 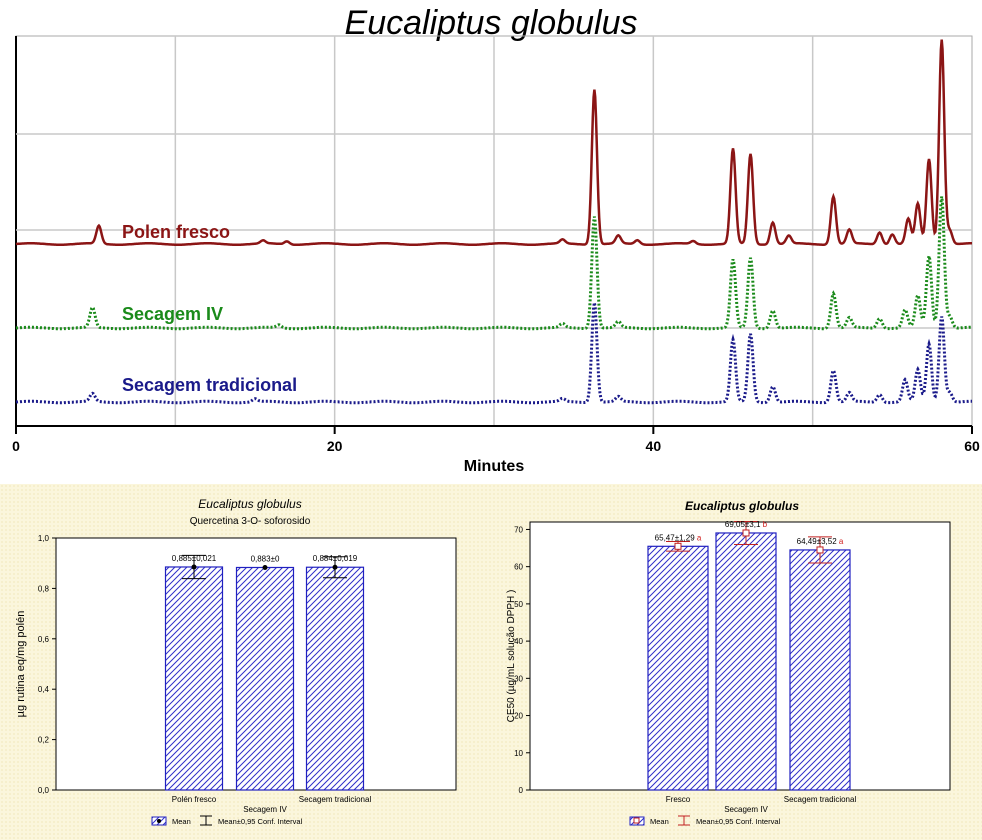 What do you see at coordinates (518, 529) in the screenshot?
I see `y-tick-label: 70` at bounding box center [518, 529].